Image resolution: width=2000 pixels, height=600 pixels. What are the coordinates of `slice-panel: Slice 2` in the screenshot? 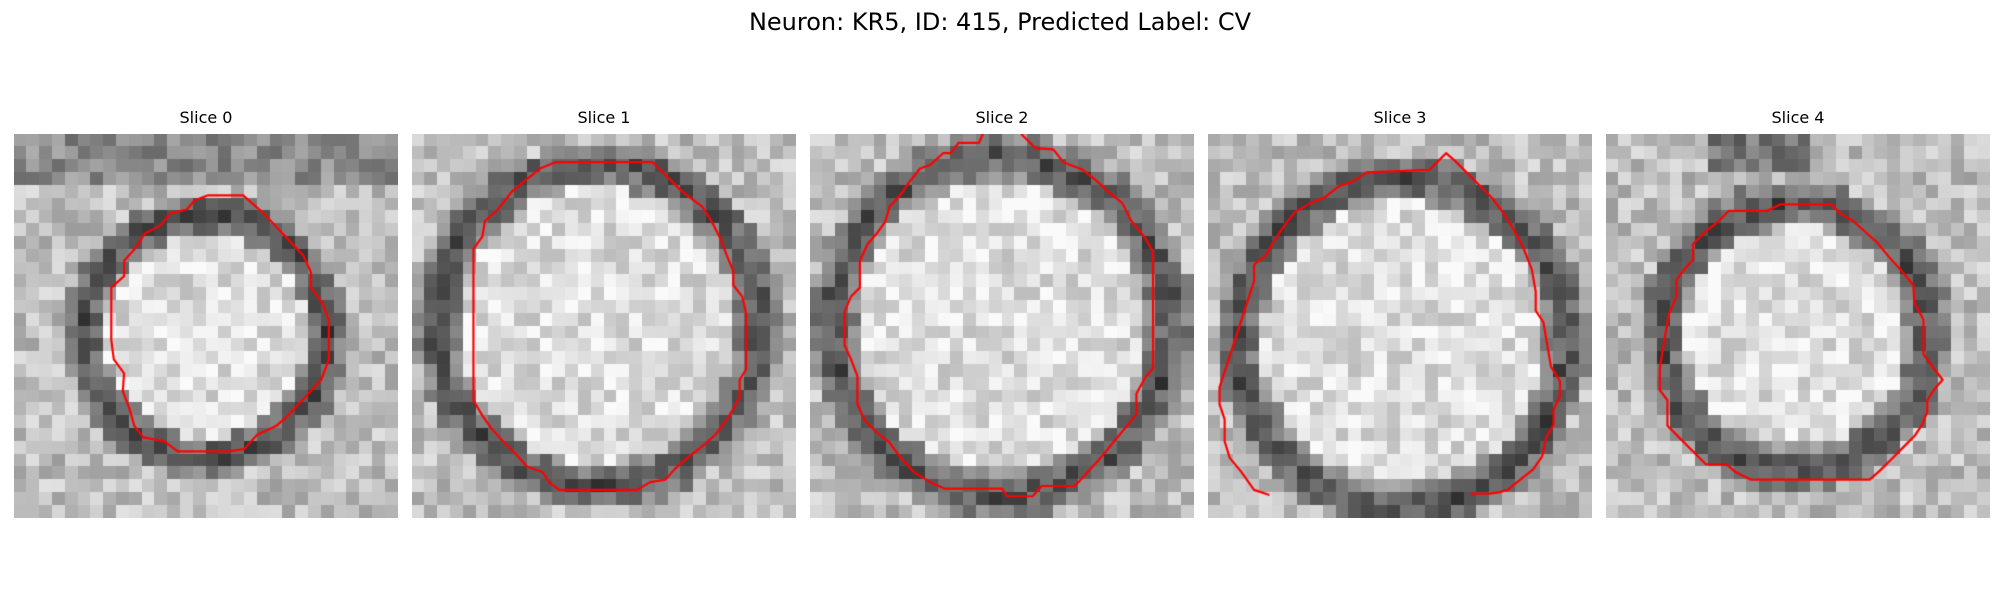 It's located at (1002, 313).